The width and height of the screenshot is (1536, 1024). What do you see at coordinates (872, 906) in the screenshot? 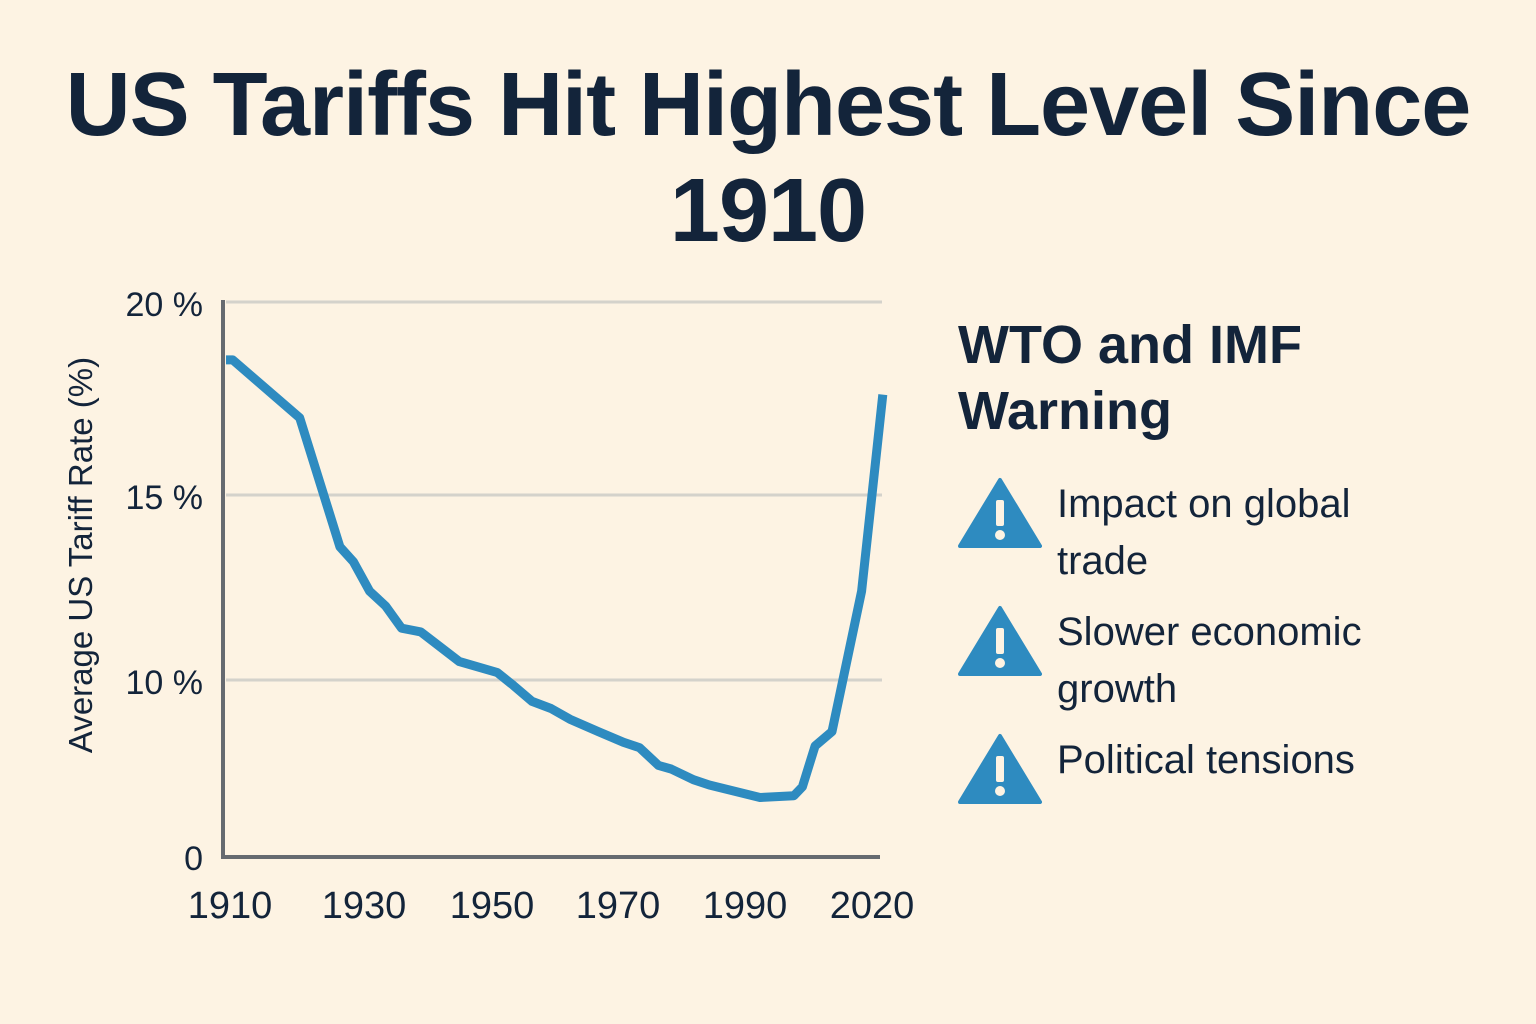
I see `x-tick-label: 2020` at bounding box center [872, 906].